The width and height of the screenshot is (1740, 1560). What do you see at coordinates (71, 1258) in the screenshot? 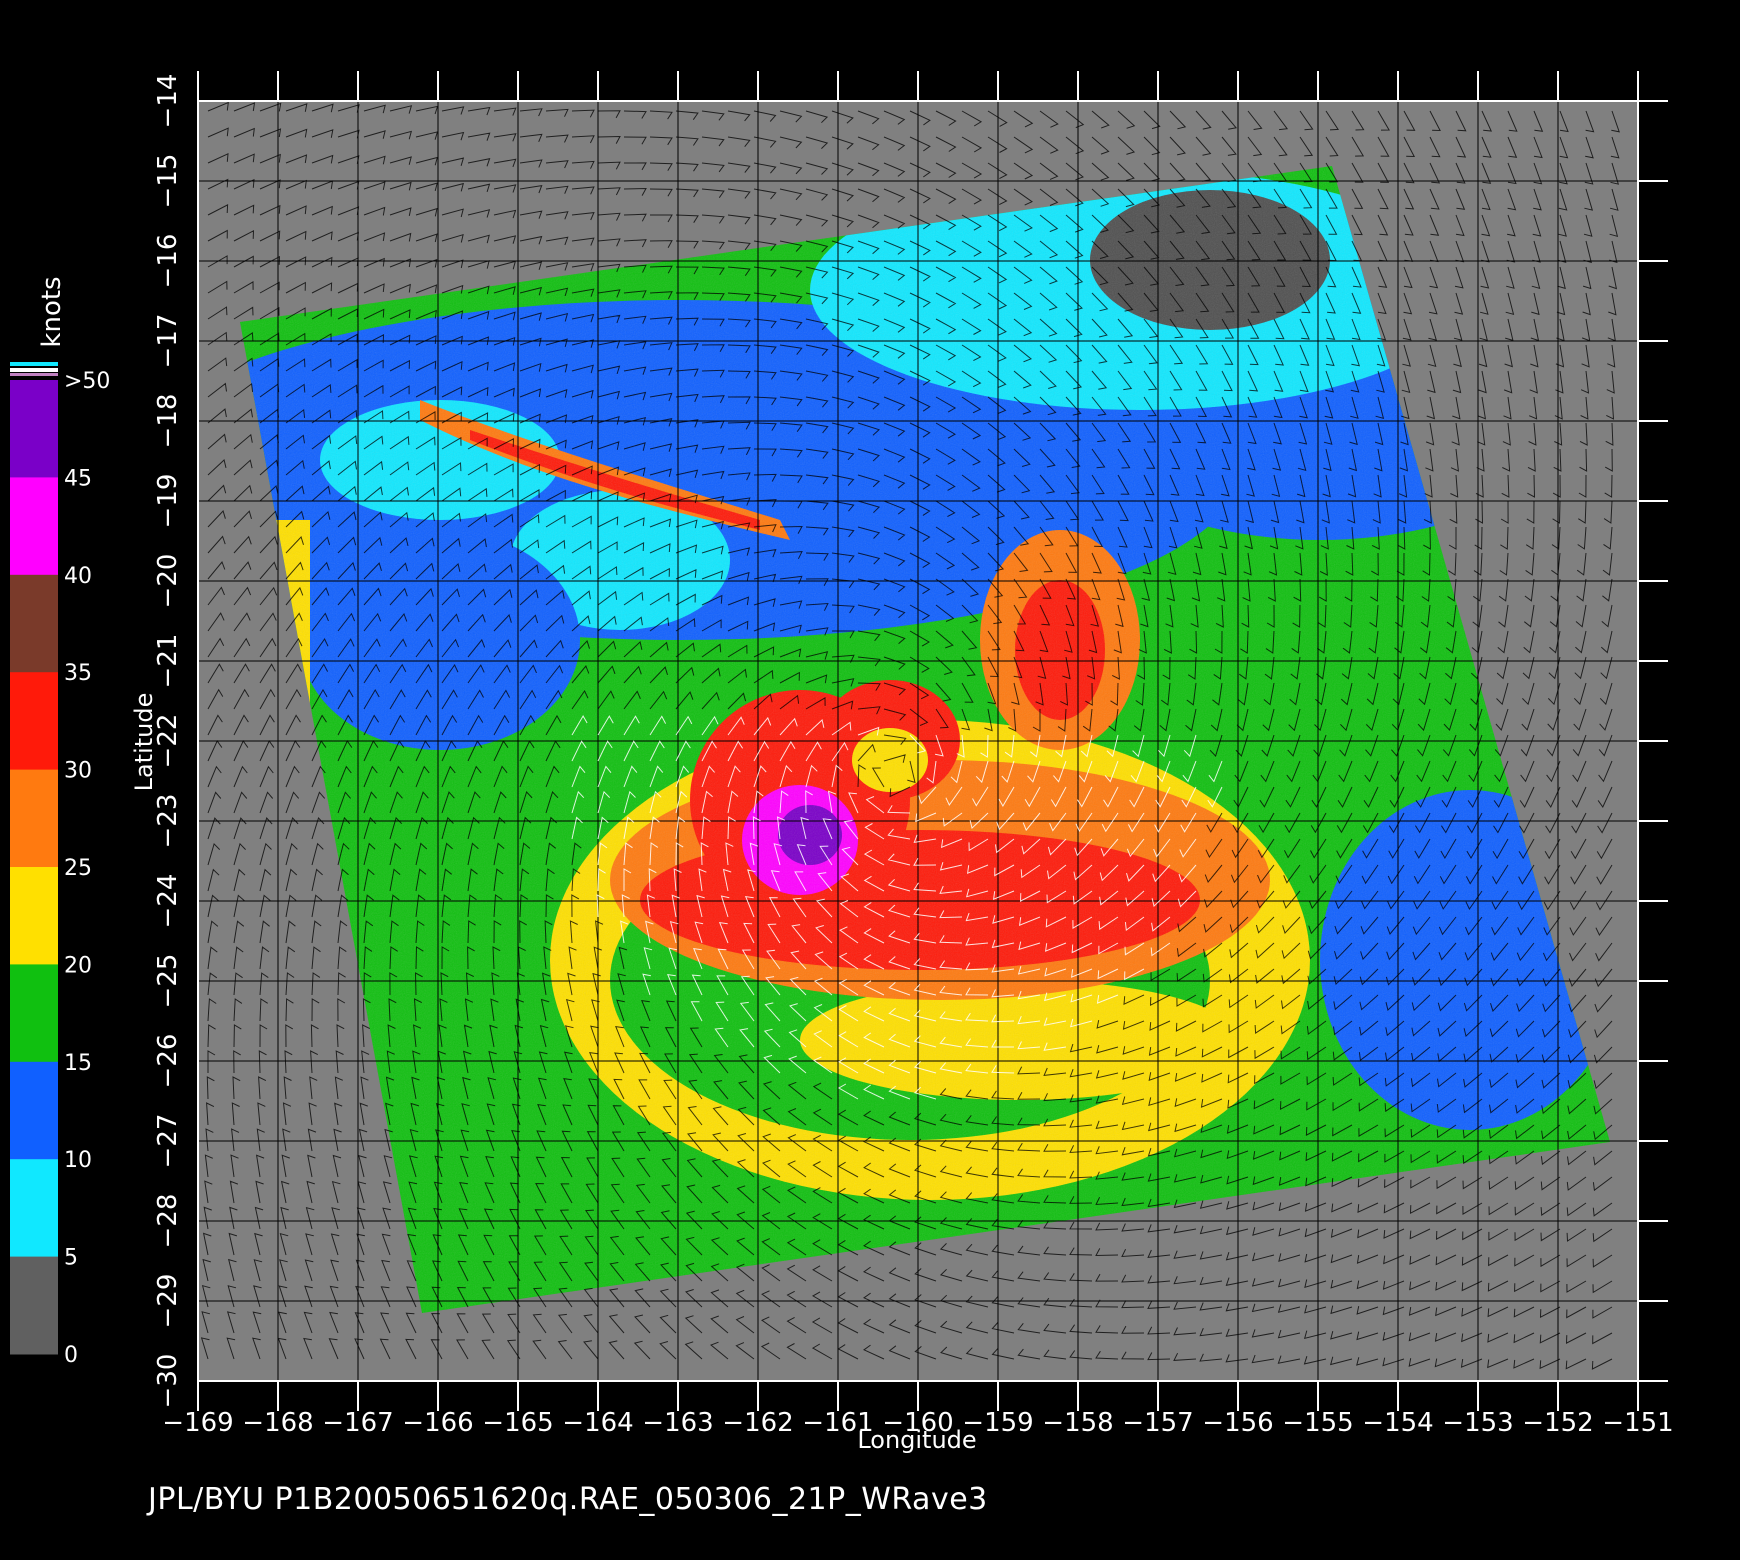
I see `colorbar-label: 5` at bounding box center [71, 1258].